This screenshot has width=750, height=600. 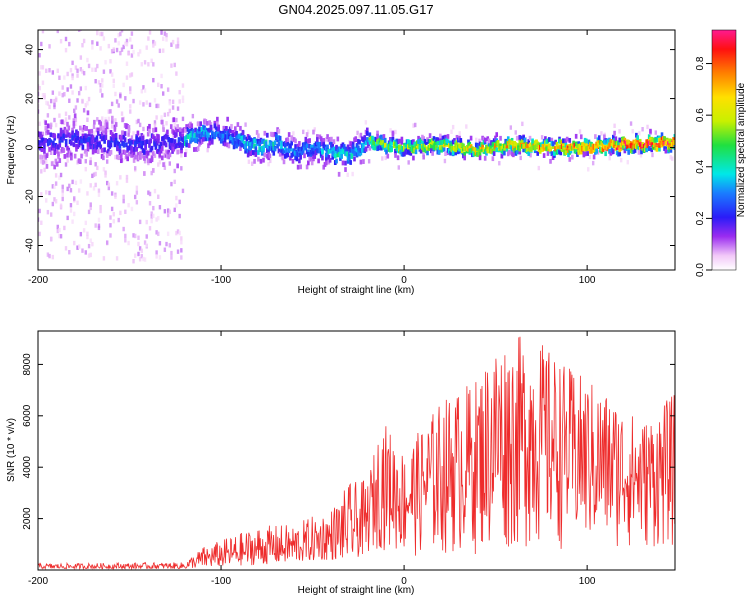 What do you see at coordinates (587, 581) in the screenshot?
I see `x-tick-label: 100` at bounding box center [587, 581].